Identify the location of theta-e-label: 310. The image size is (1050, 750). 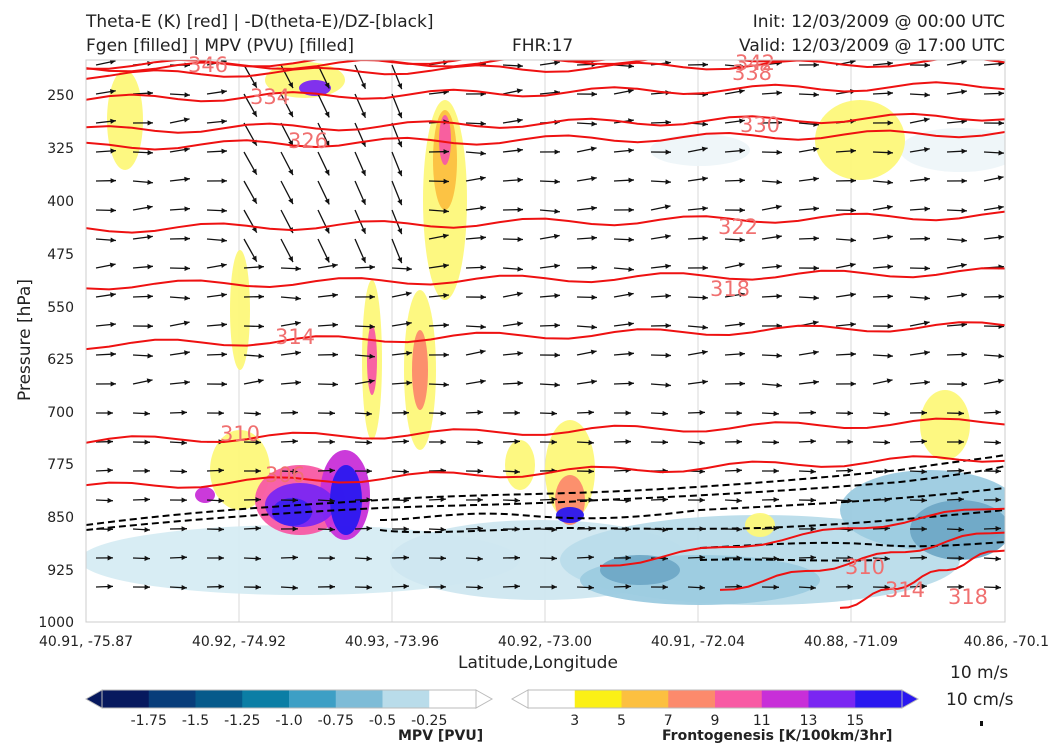
(865, 567).